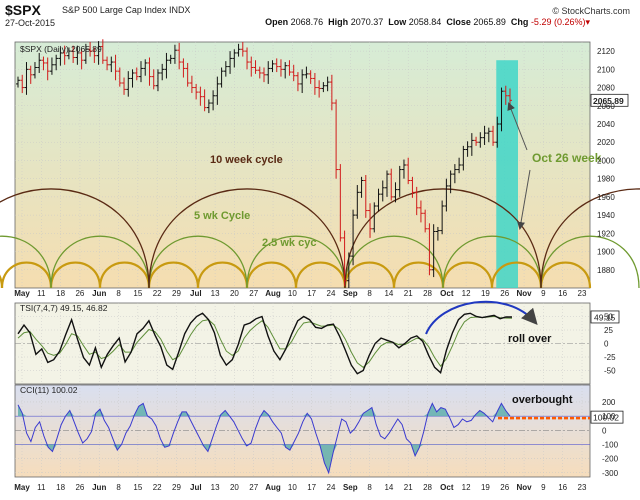  What do you see at coordinates (425, 22) in the screenshot?
I see `low-value: 2058.84` at bounding box center [425, 22].